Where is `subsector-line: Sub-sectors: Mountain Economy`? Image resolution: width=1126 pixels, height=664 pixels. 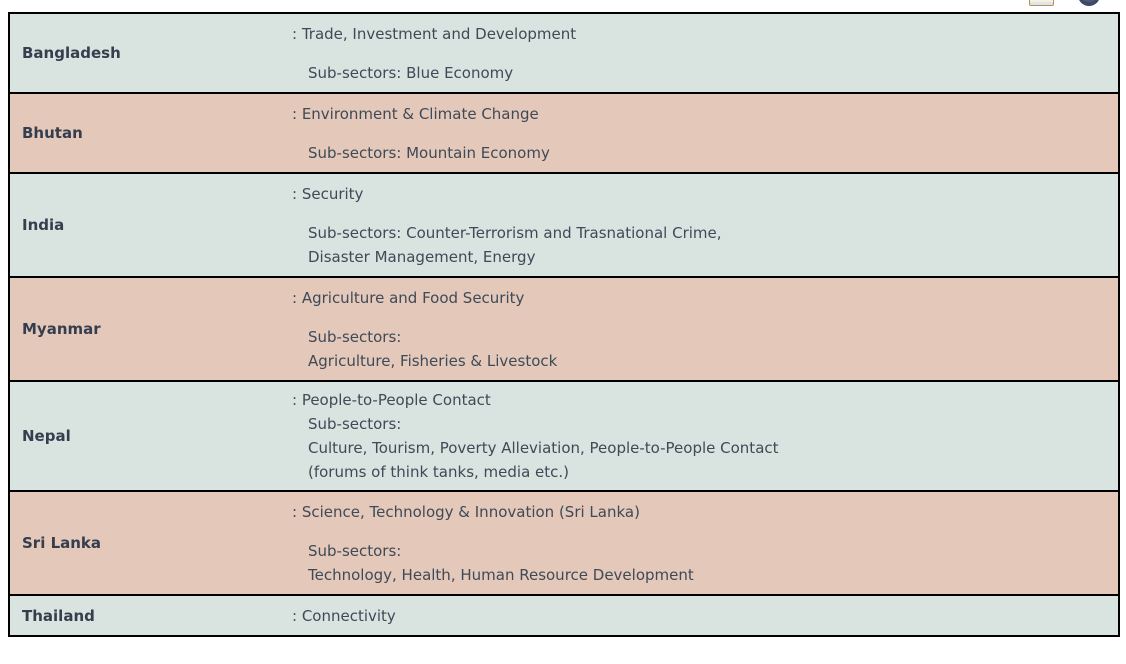
subsector-line: Sub-sectors: Mountain Economy is located at coordinates (429, 152).